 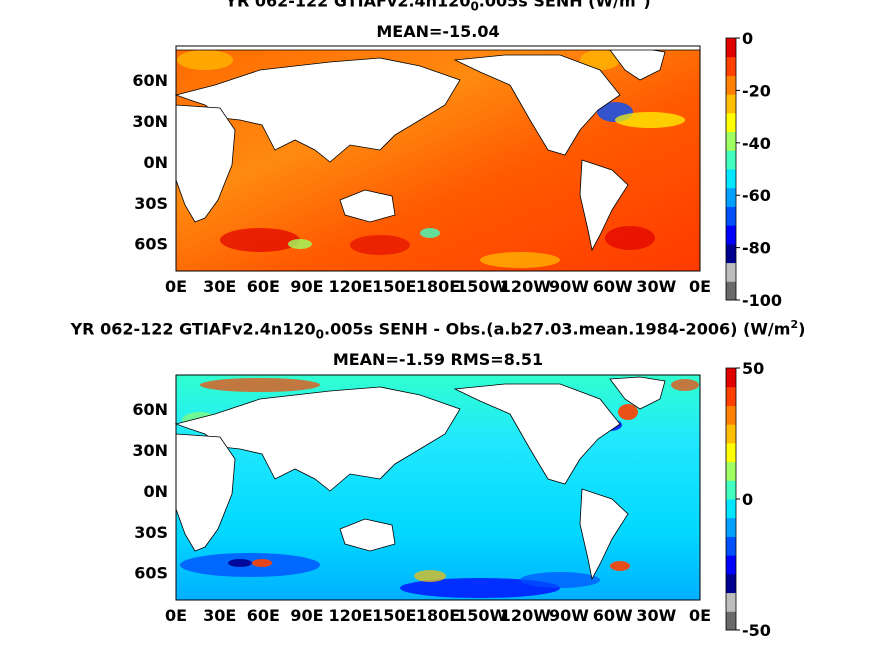 What do you see at coordinates (604, 205) in the screenshot?
I see `top-south-america` at bounding box center [604, 205].